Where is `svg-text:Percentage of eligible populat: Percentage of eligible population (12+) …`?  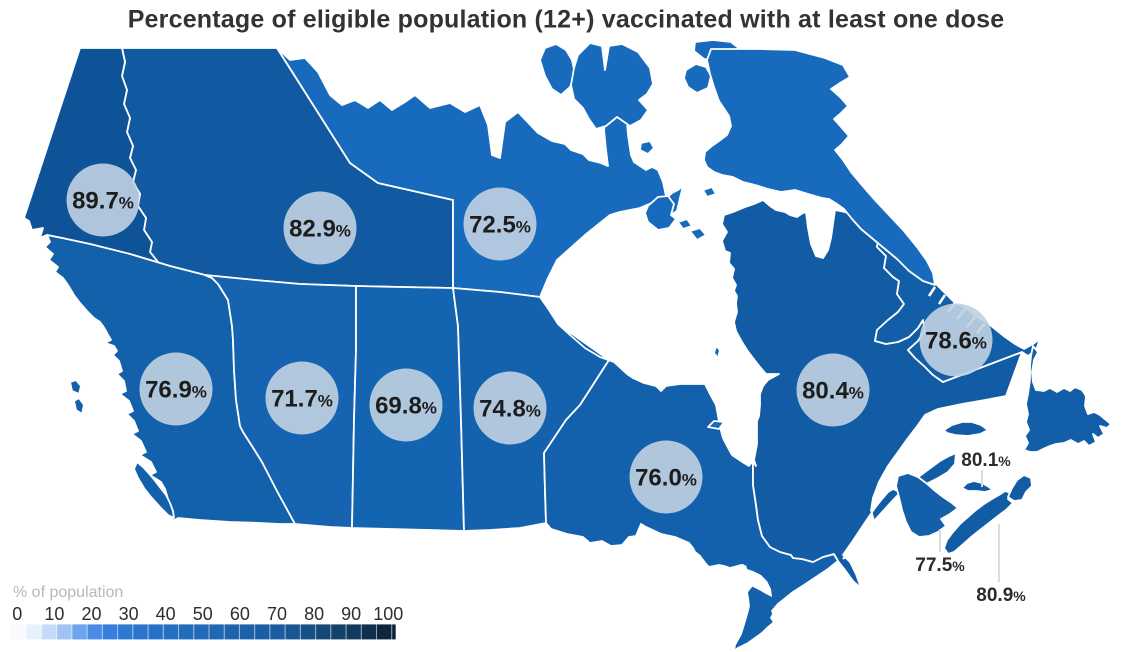 svg-text:Percentage of eligible populat: Percentage of eligible population (12+) … is located at coordinates (566, 20).